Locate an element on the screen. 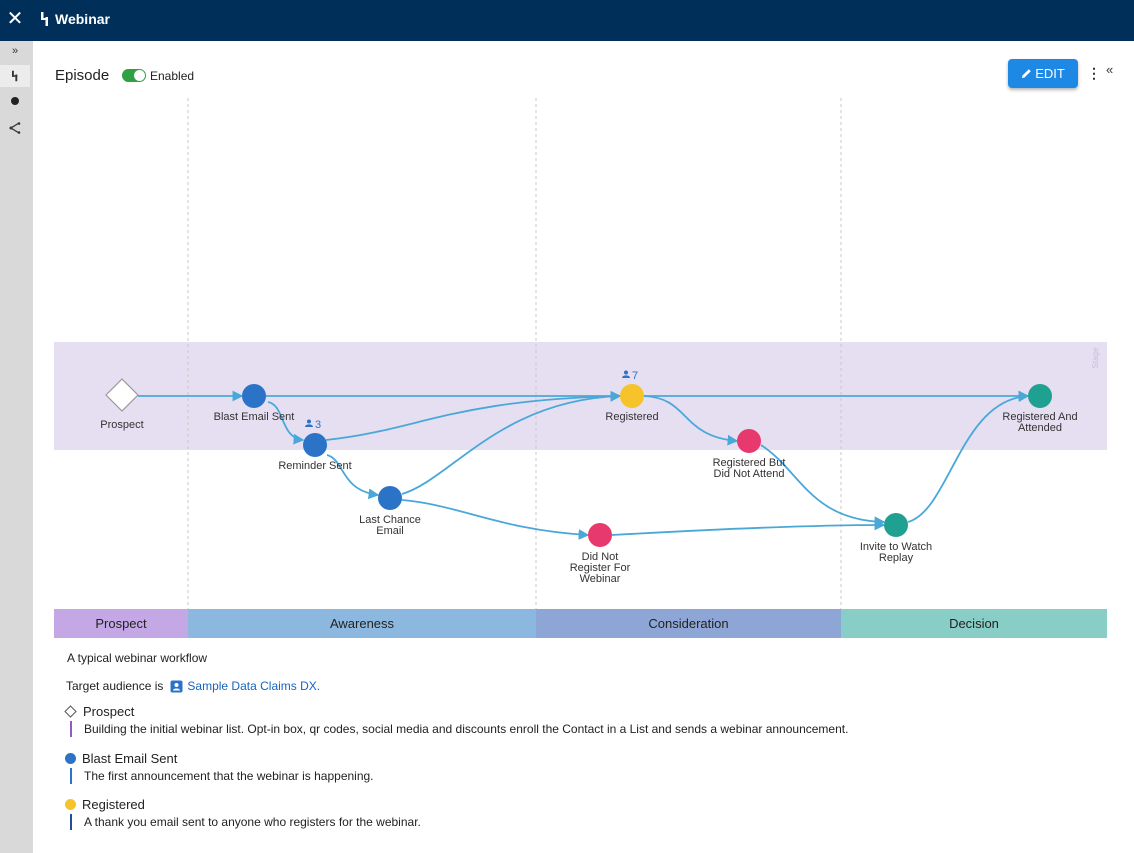 The width and height of the screenshot is (1134, 853). node-label: Blast Email Sent is located at coordinates (254, 417).